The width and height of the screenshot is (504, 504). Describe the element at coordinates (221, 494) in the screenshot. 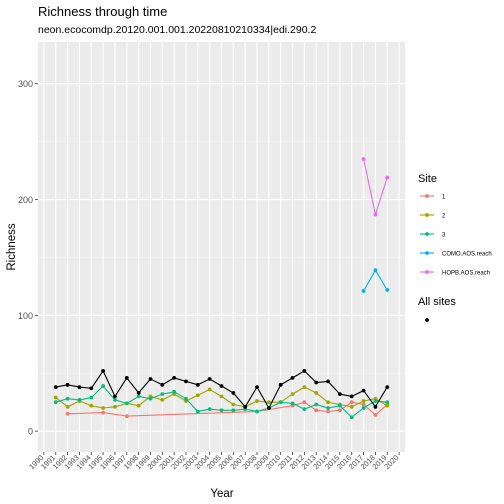

I see `x-axis-label: Year` at that location.